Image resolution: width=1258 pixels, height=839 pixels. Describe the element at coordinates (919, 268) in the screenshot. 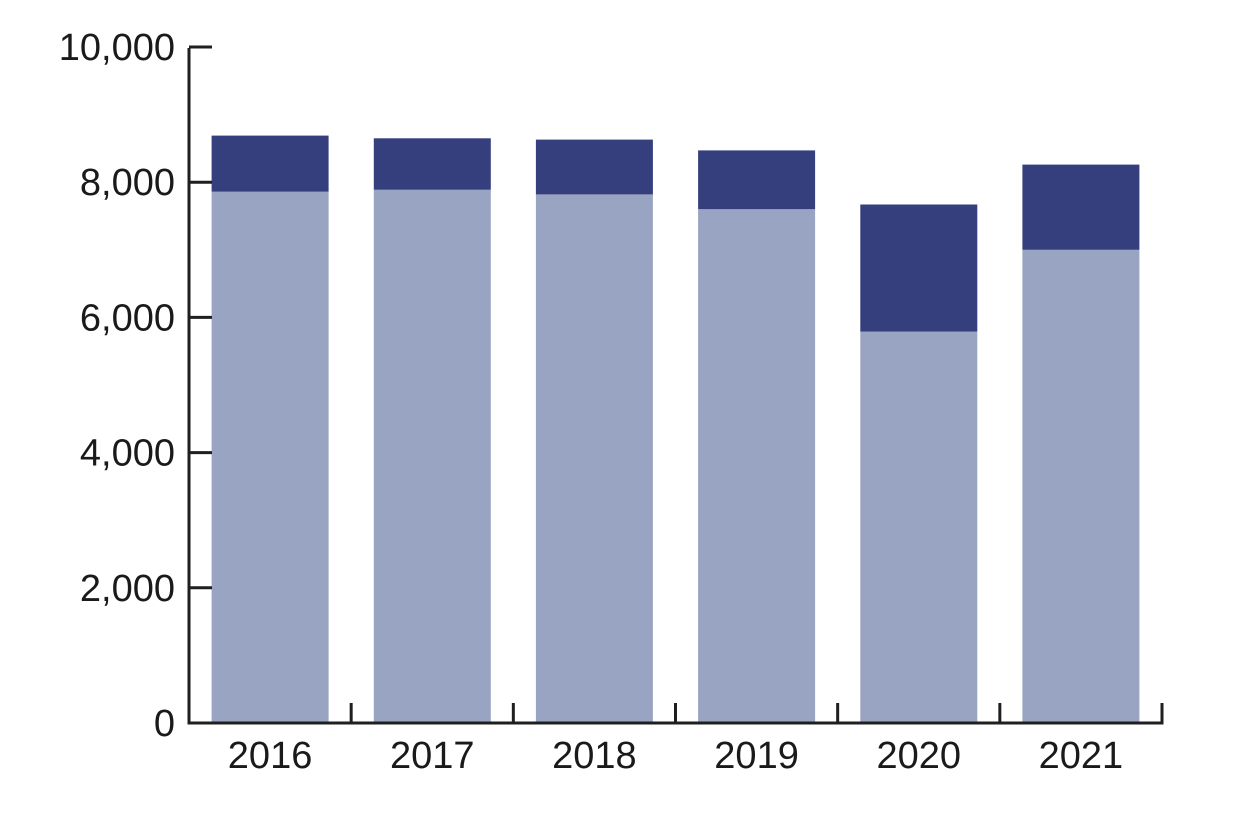

I see `bar-2020-top-dark-segment` at that location.